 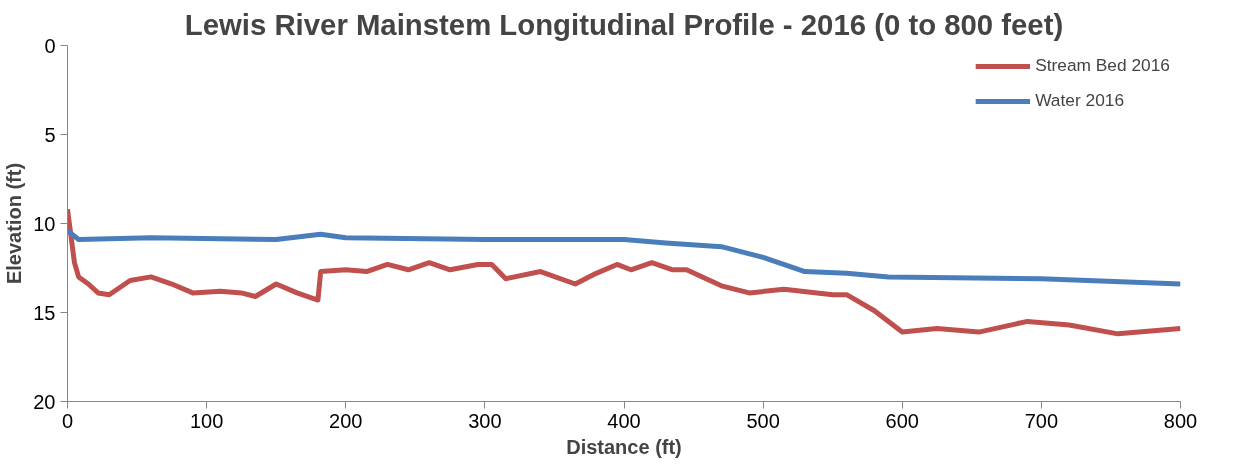 I want to click on legend-label: Stream Bed 2016, so click(x=1102, y=65).